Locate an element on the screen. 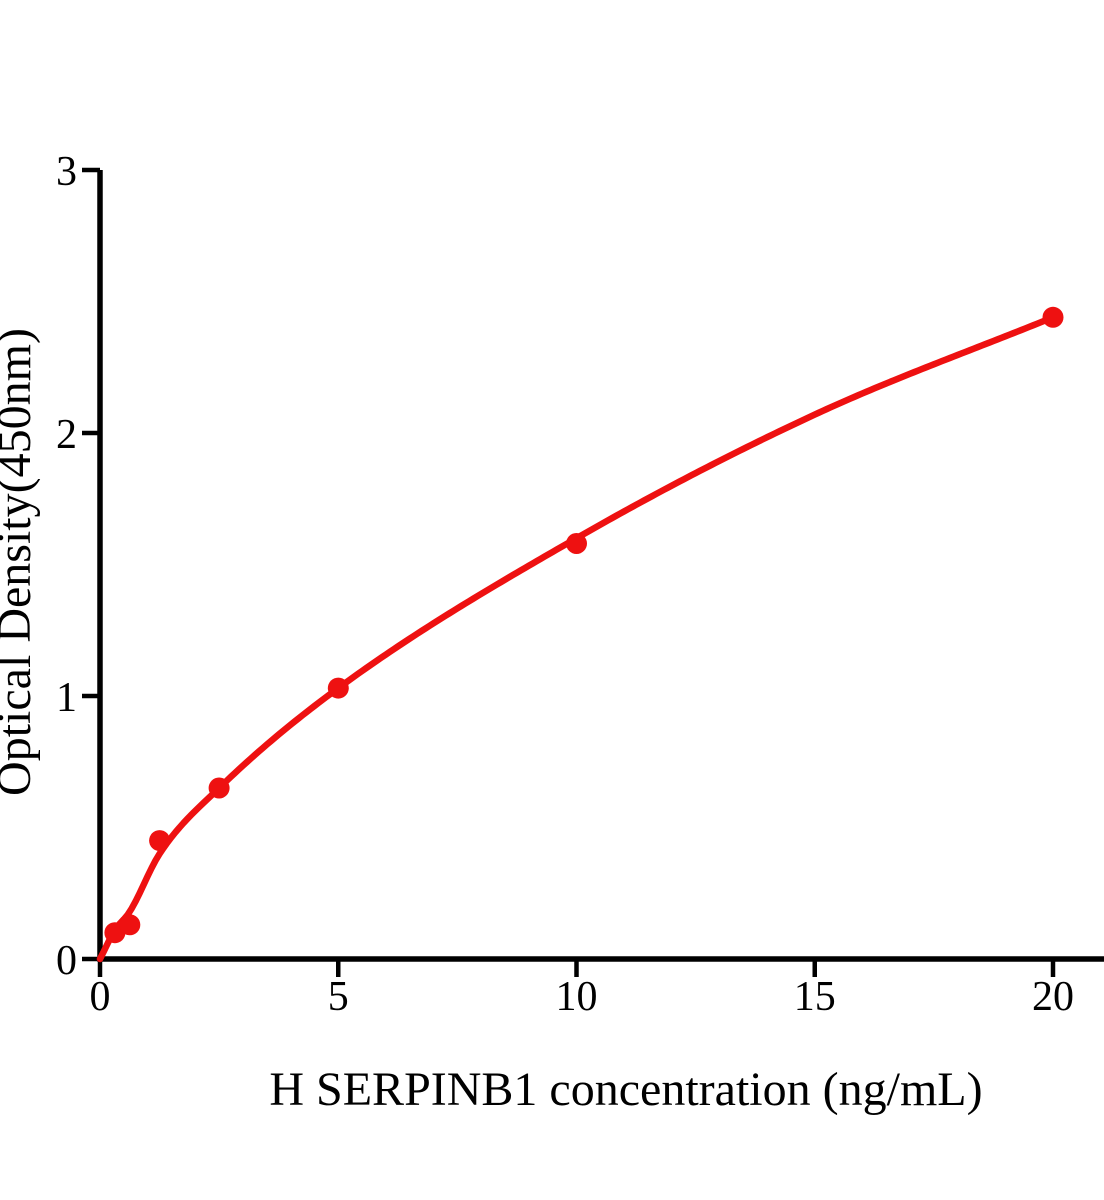  y-tick-label: 0 is located at coordinates (66, 961).